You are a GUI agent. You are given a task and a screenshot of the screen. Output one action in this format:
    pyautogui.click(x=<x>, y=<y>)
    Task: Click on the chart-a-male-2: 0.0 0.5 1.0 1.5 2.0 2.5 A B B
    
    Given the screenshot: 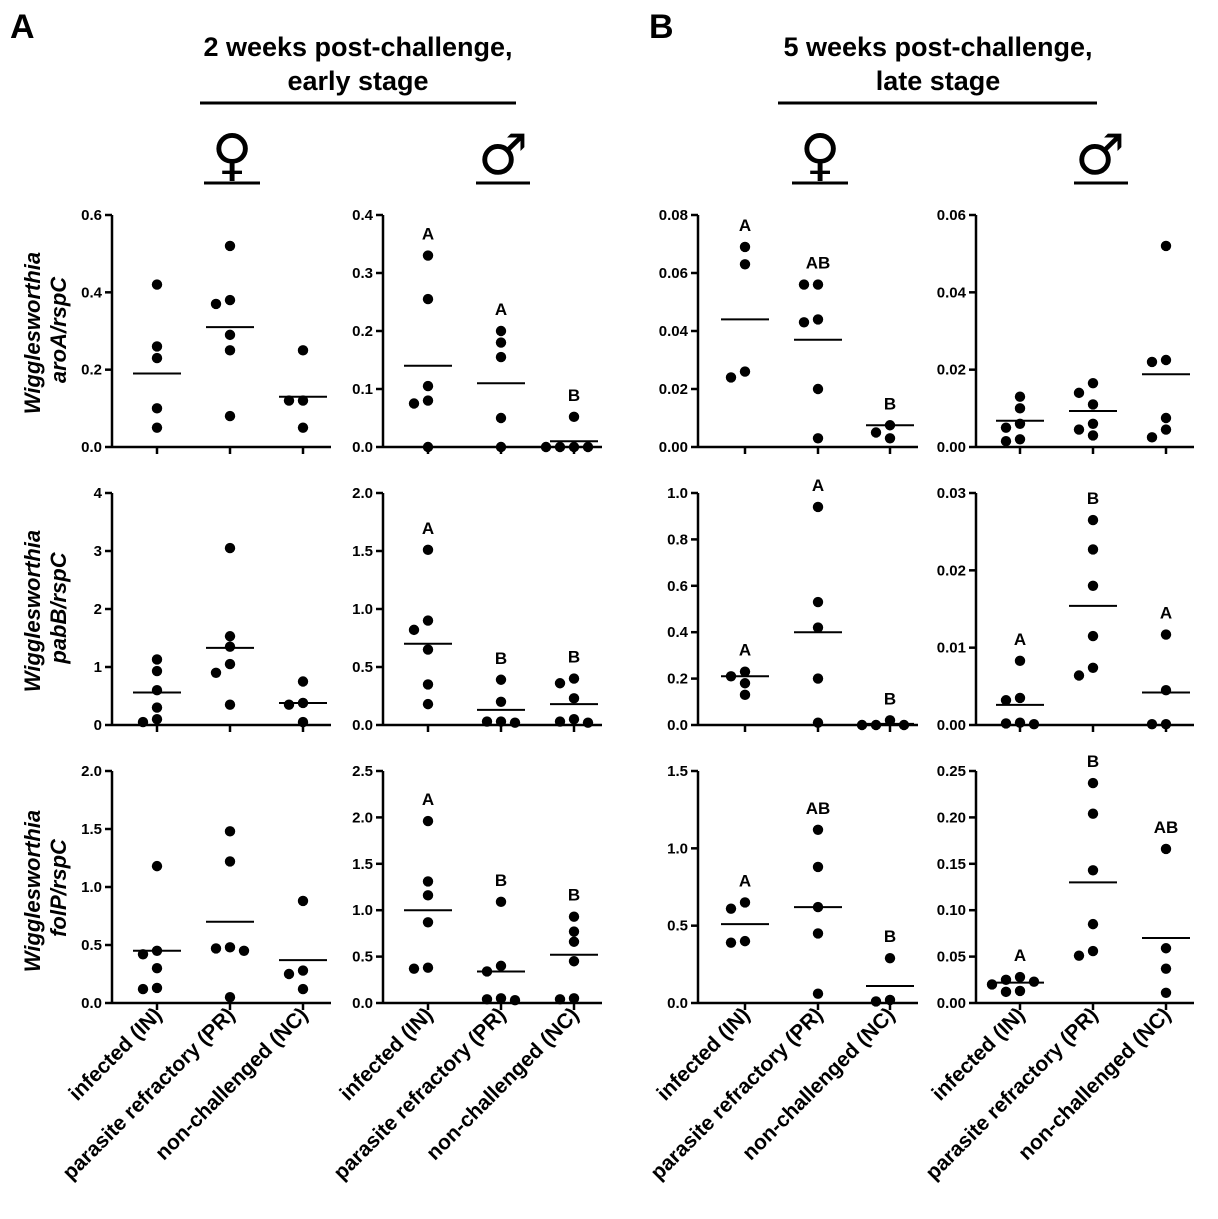 What is the action you would take?
    pyautogui.click(x=477, y=887)
    